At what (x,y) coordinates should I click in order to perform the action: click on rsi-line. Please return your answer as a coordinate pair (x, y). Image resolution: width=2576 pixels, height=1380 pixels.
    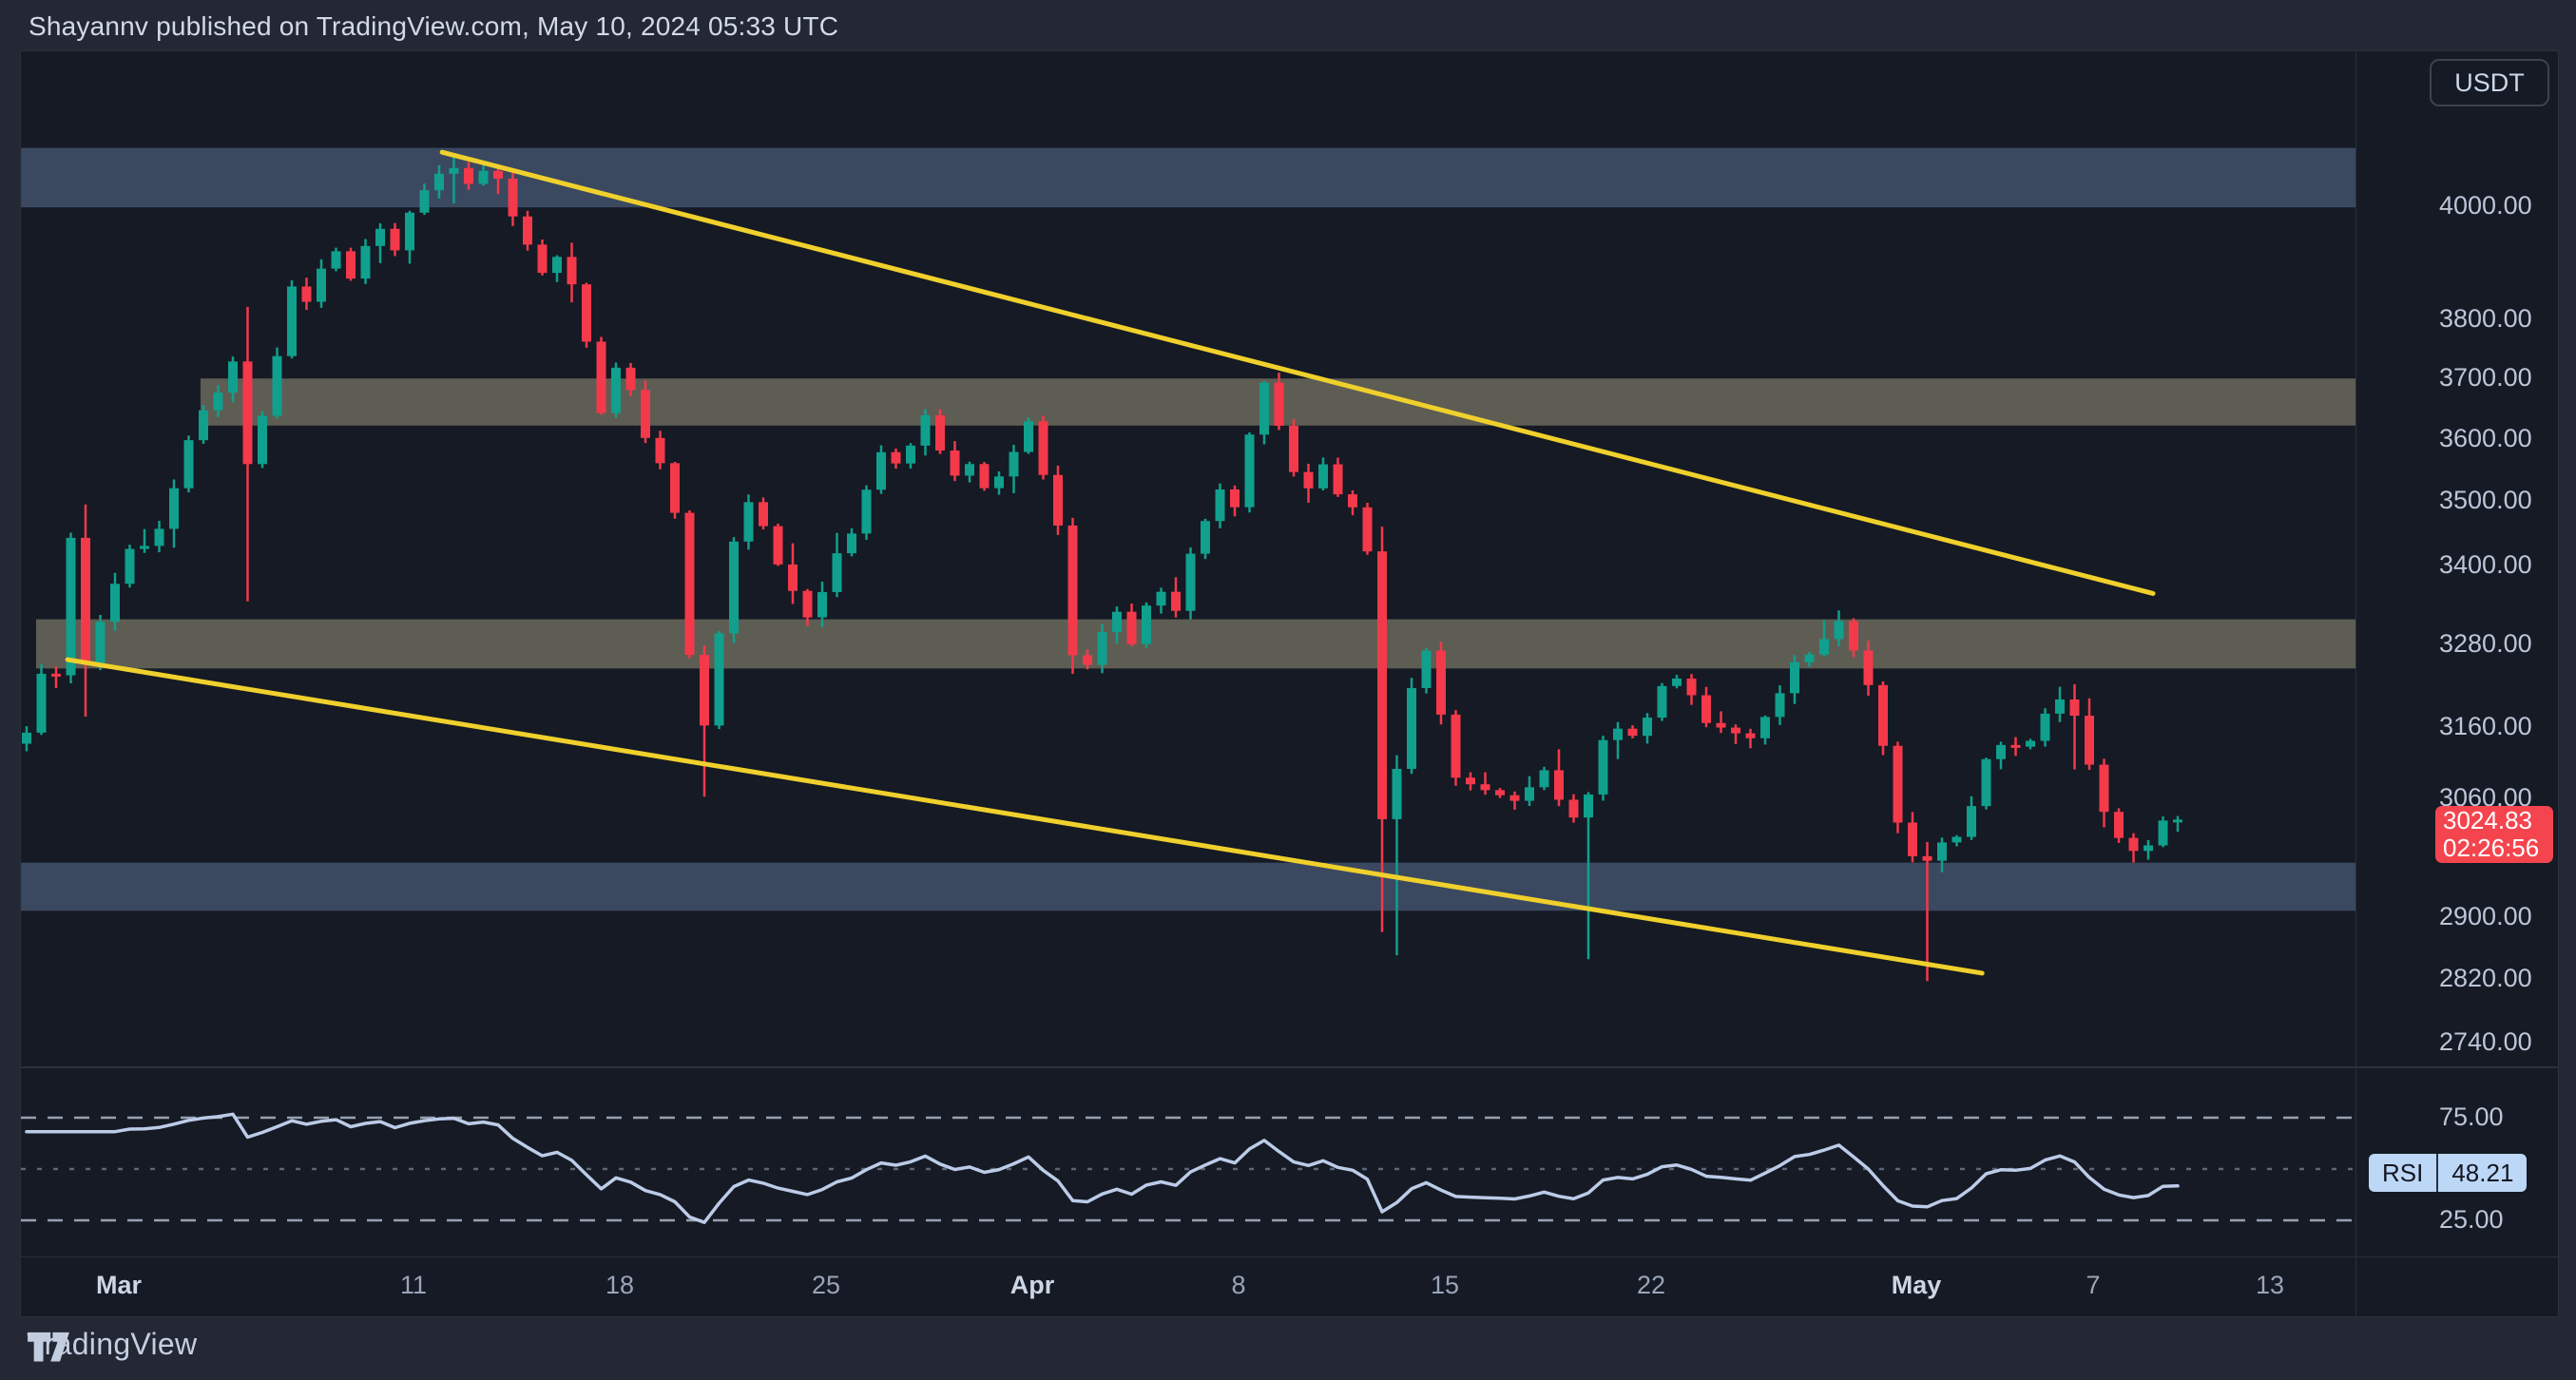
    Looking at the image, I should click on (1103, 1168).